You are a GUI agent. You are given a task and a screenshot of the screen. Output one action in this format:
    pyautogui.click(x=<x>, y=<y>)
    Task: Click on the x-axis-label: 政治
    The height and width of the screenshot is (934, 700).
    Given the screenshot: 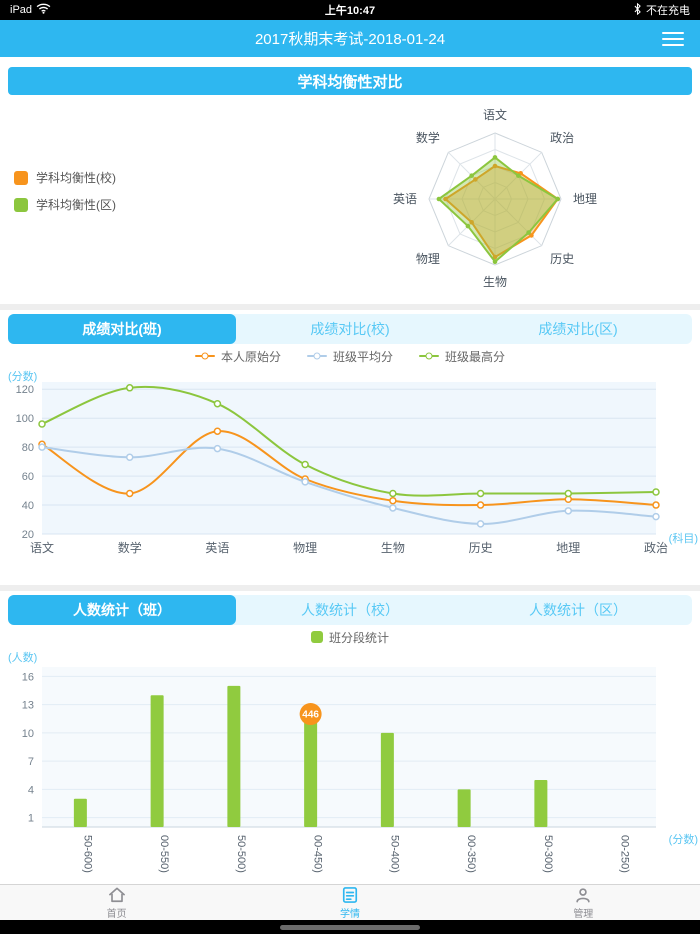 What is the action you would take?
    pyautogui.click(x=656, y=548)
    